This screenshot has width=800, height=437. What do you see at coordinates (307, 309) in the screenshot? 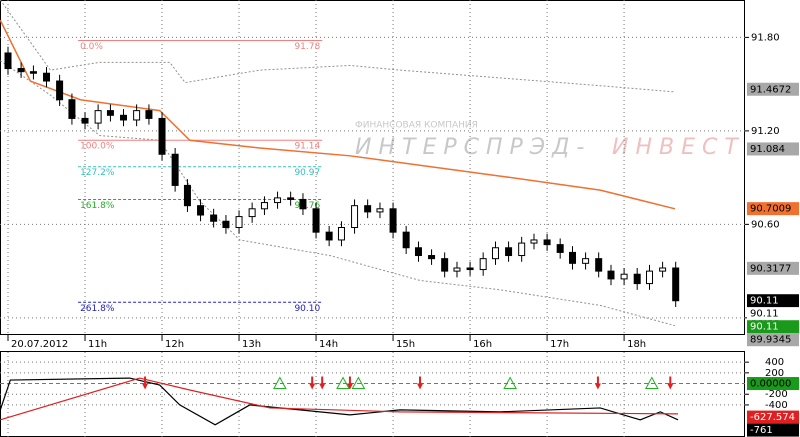
I see `fib-value: 90.10` at bounding box center [307, 309].